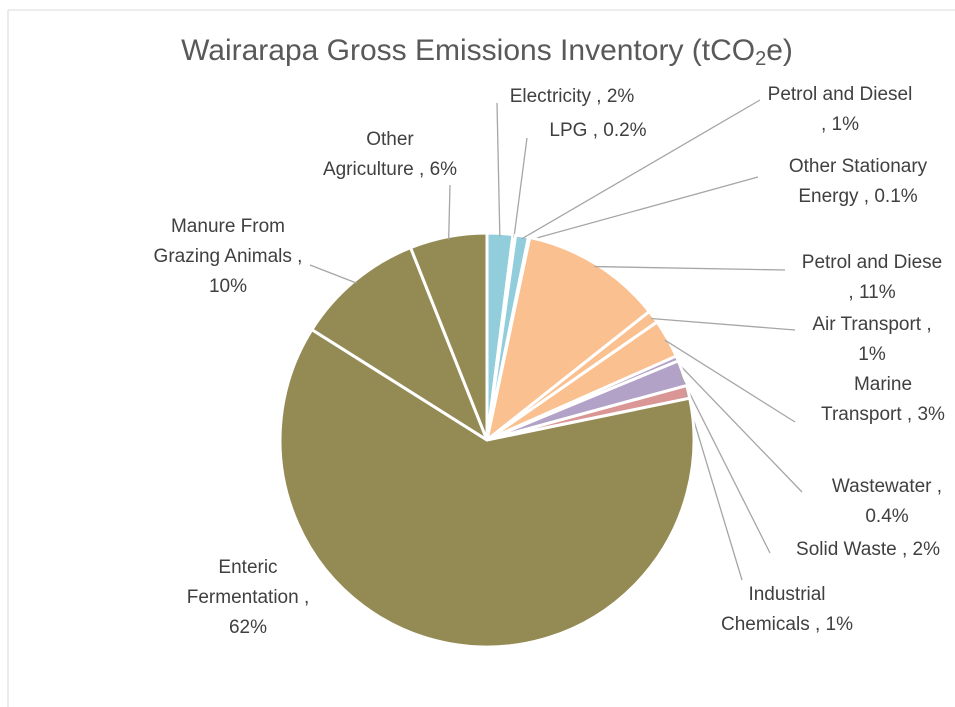 Image resolution: width=955 pixels, height=707 pixels. What do you see at coordinates (858, 166) in the screenshot?
I see `data-label: Other Stationary` at bounding box center [858, 166].